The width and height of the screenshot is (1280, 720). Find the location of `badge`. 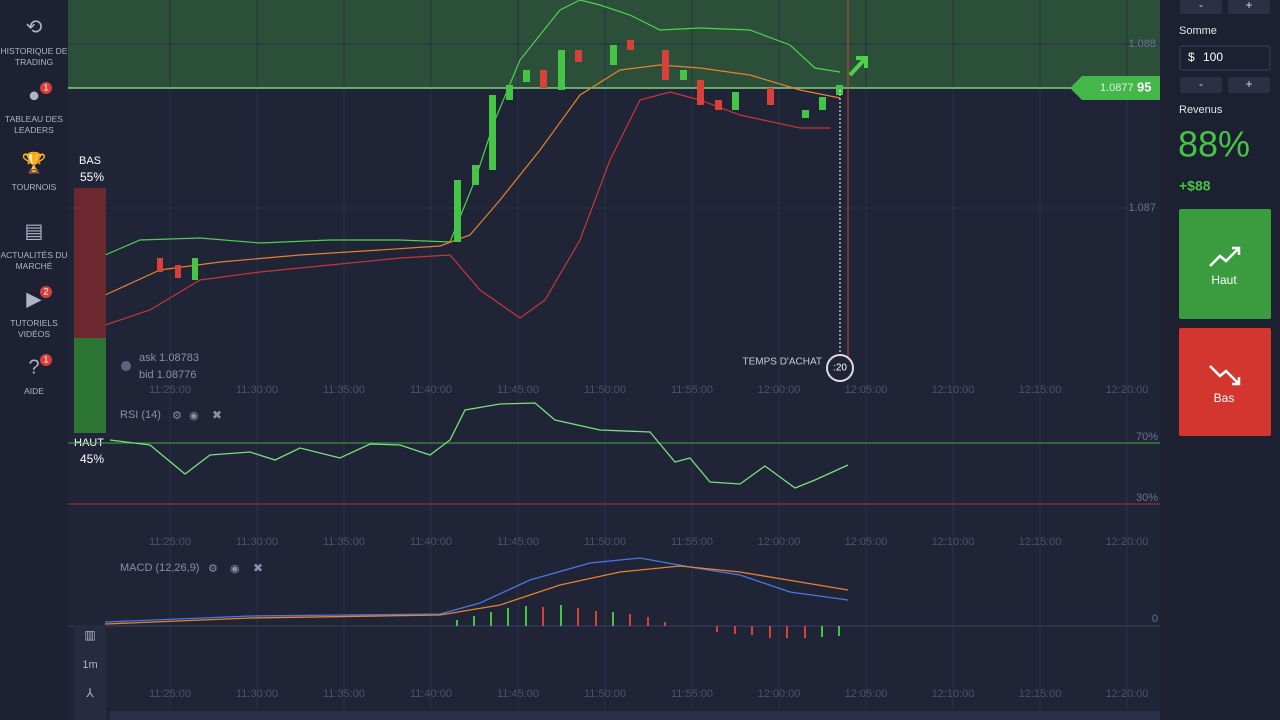

badge is located at coordinates (46, 292).